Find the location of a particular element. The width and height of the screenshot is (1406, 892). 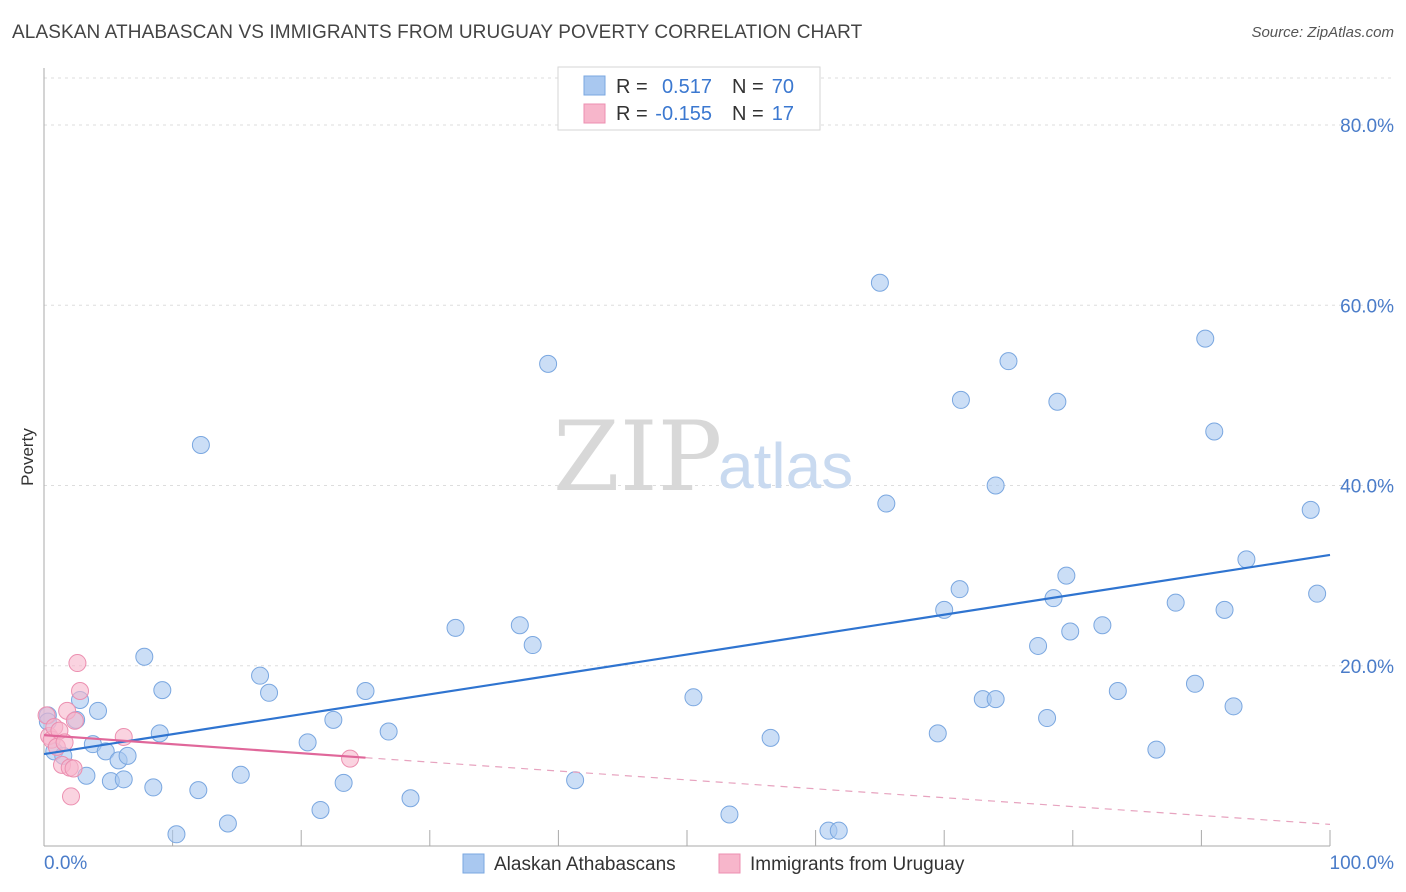

legend-swatch-pink is located at coordinates (594, 113).